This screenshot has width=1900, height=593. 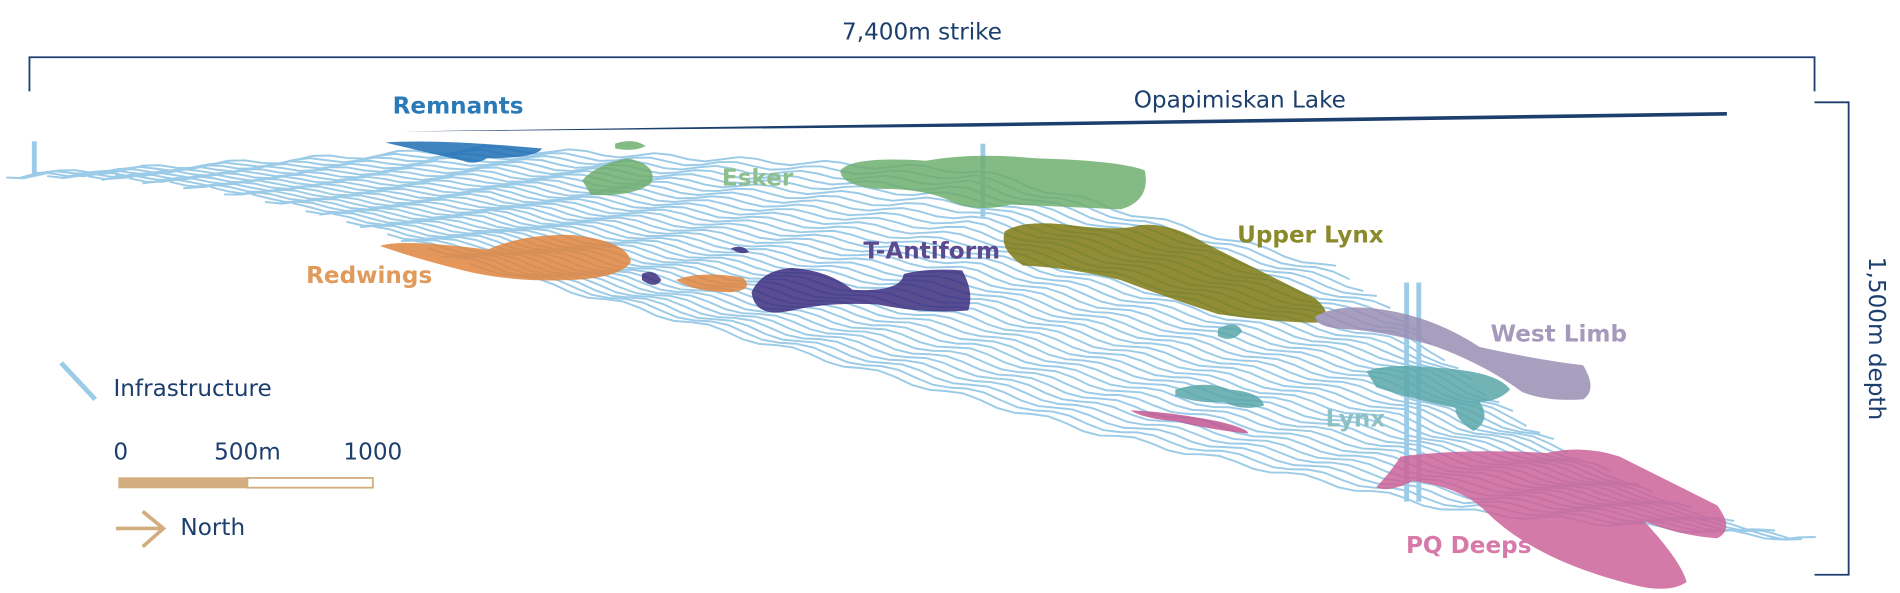 I want to click on strike-bracket, so click(x=922, y=74).